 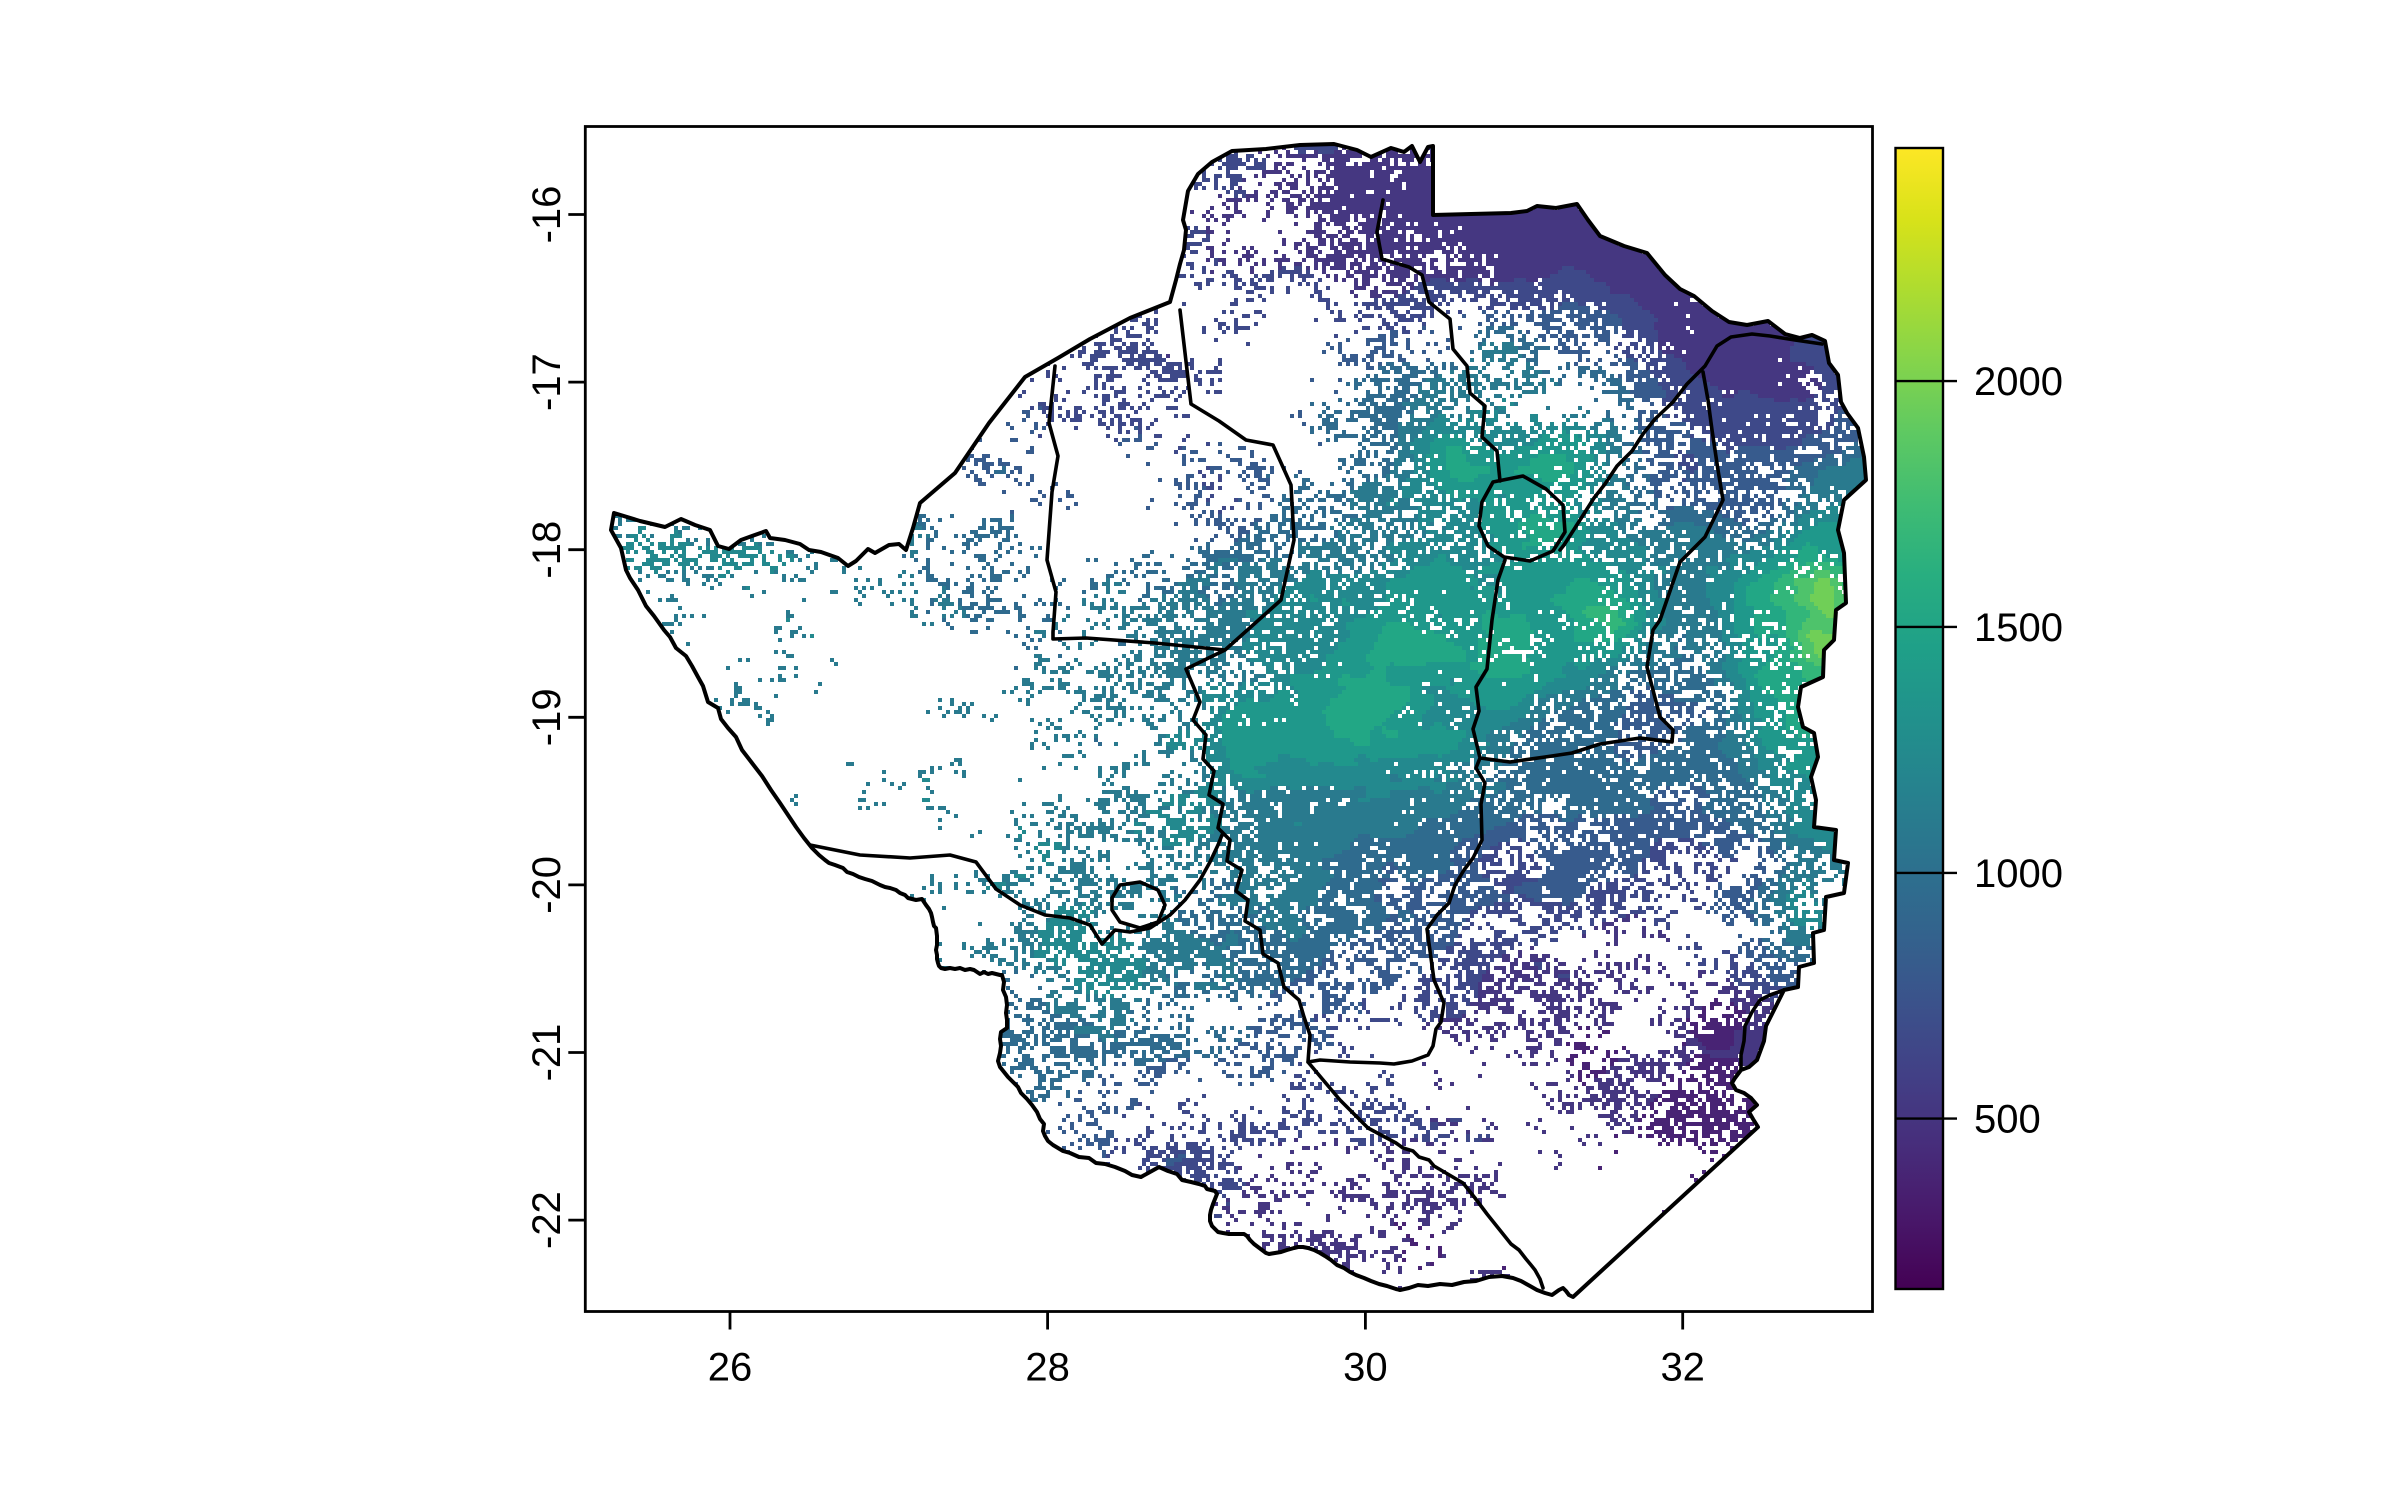 I want to click on svg-text: -16, so click(x=547, y=215).